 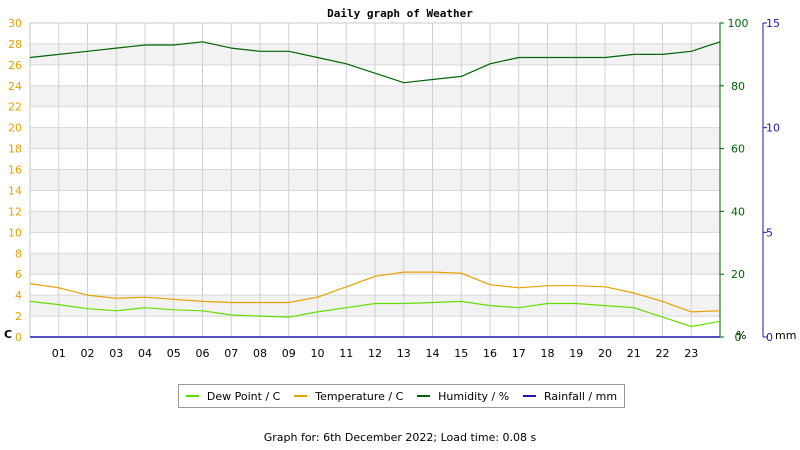 I want to click on left-tick-label: 10, so click(x=15, y=232).